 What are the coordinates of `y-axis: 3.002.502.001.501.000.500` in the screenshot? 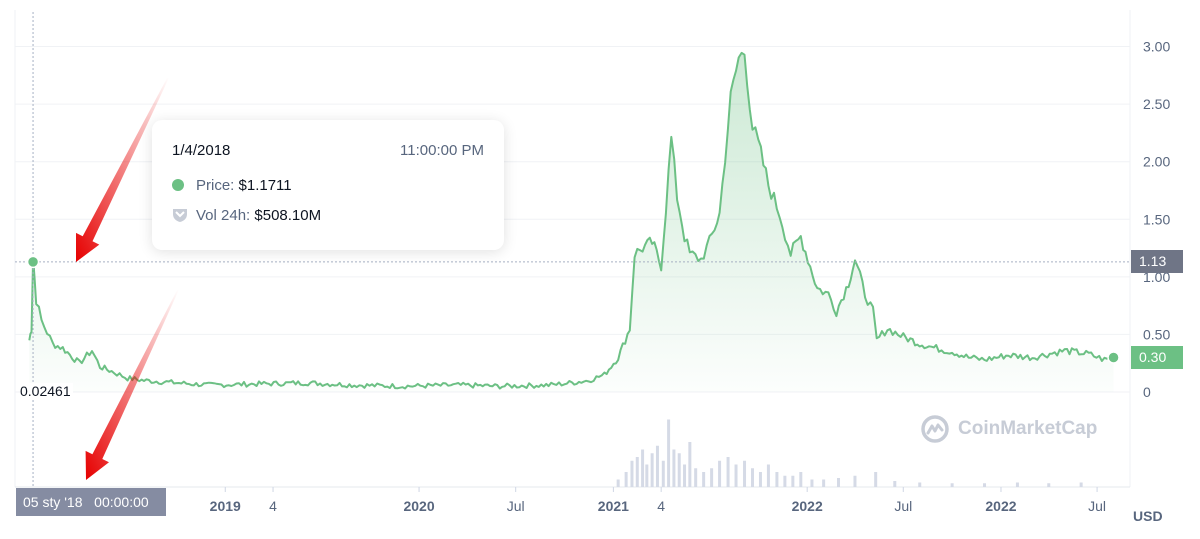 It's located at (1156, 219).